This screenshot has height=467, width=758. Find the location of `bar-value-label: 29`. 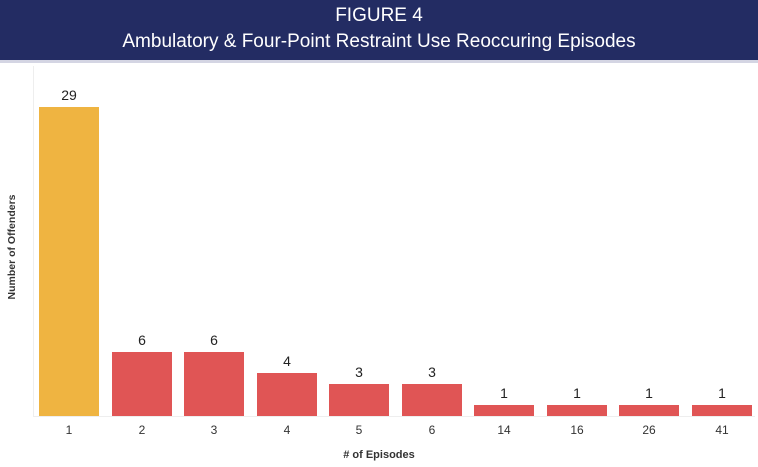

bar-value-label: 29 is located at coordinates (69, 95).